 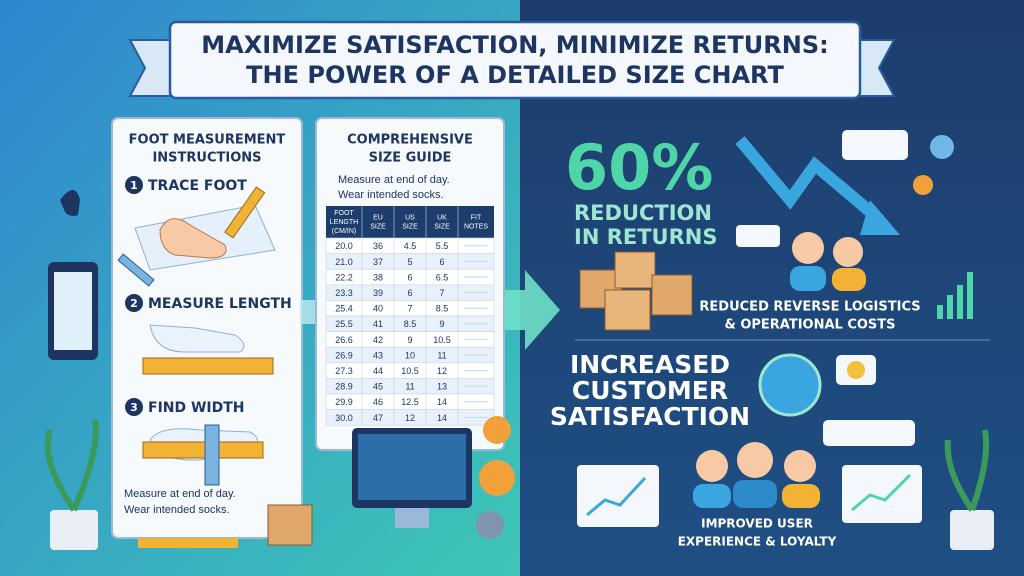 I want to click on card-heading: SIZE GUIDE, so click(x=410, y=158).